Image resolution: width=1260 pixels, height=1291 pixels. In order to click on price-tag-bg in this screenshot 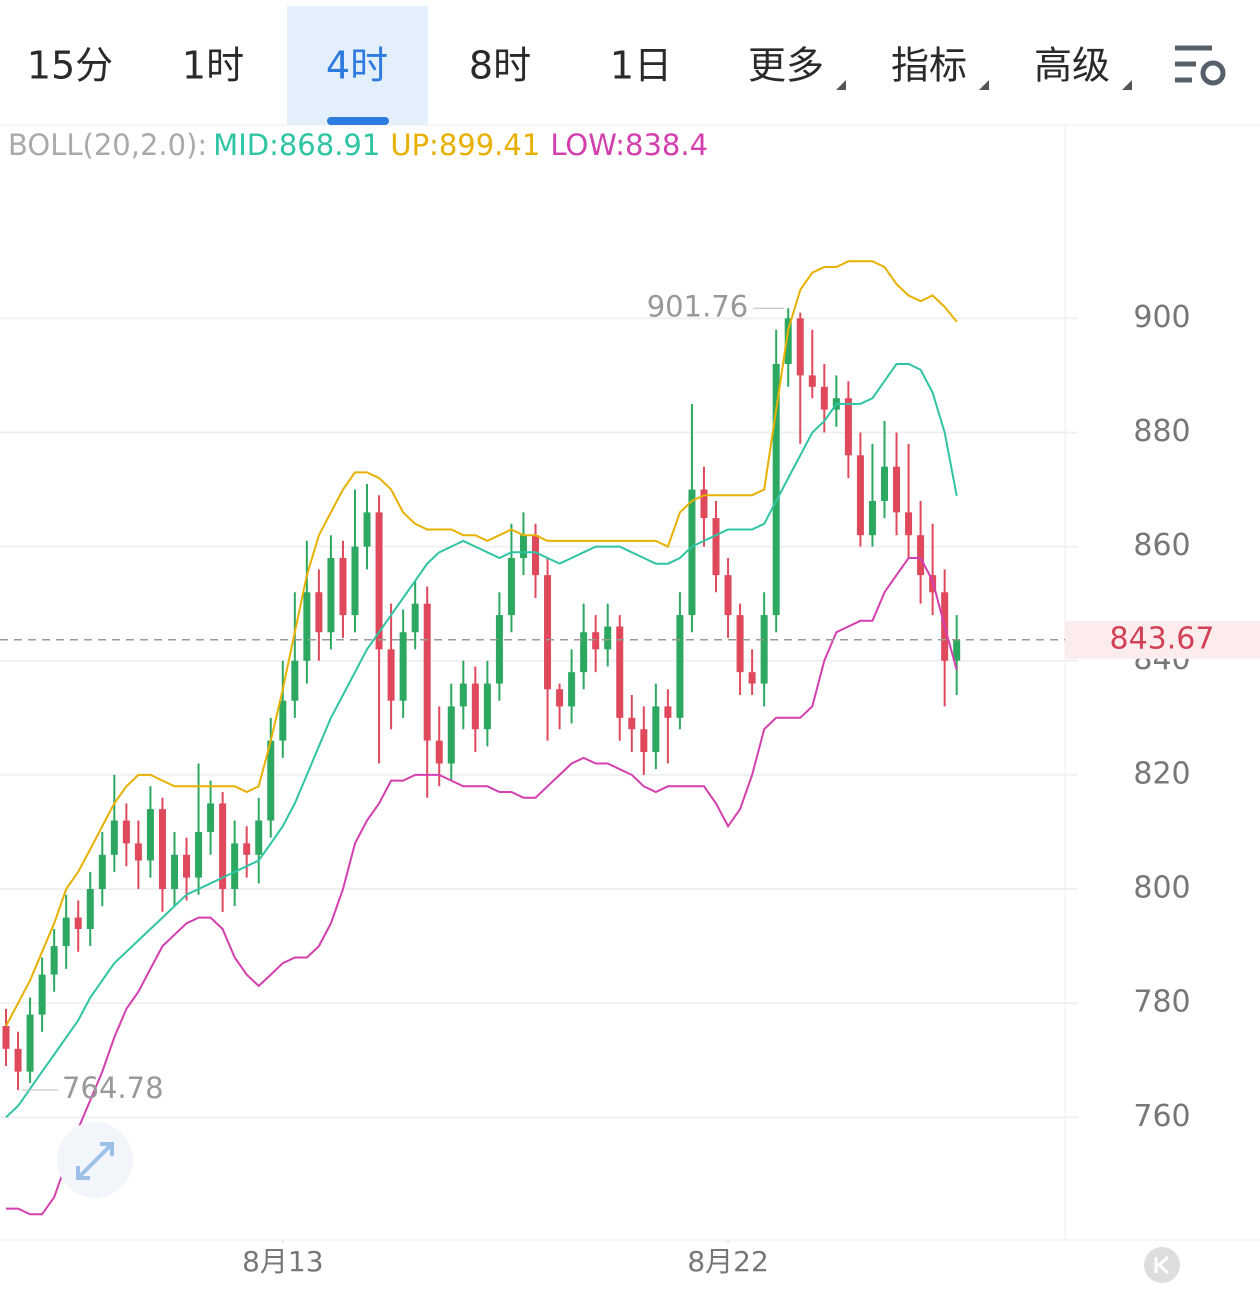, I will do `click(1162, 639)`.